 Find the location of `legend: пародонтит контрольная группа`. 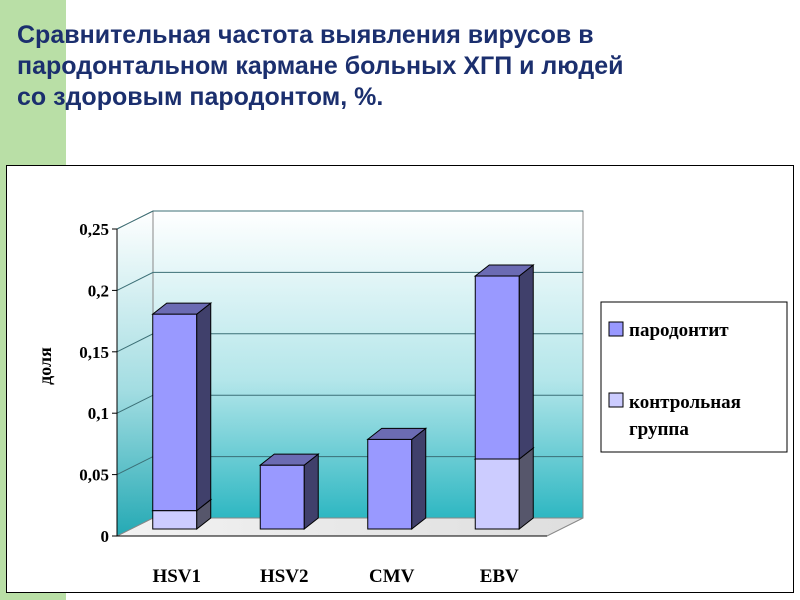

legend: пародонтит контрольная группа is located at coordinates (694, 377).